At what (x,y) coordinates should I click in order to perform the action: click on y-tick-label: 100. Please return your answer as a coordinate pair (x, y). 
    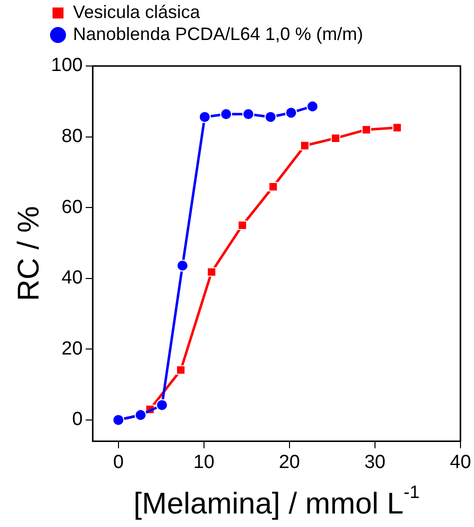
    Looking at the image, I should click on (67, 65).